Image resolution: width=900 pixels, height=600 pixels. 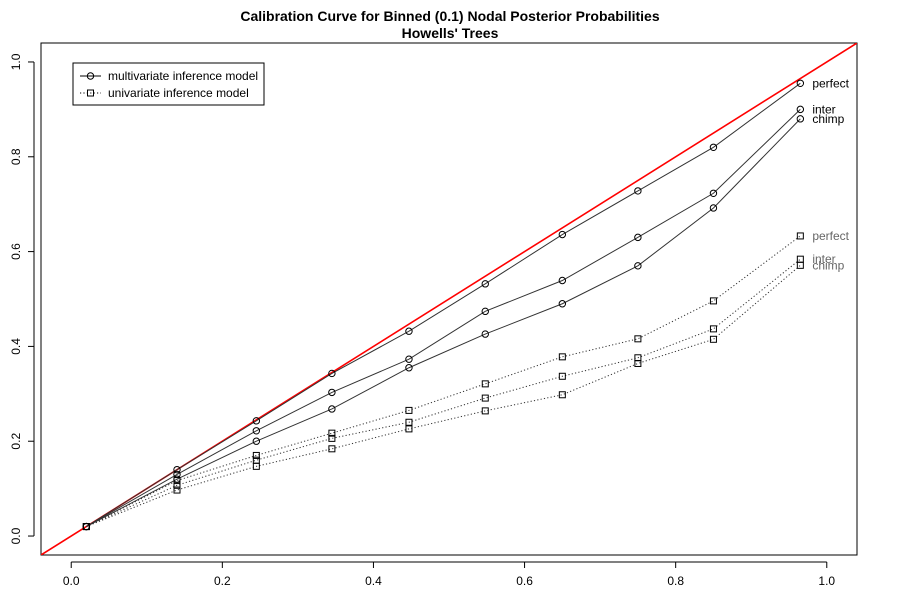 What do you see at coordinates (16, 441) in the screenshot?
I see `y-tick-label: 0.2` at bounding box center [16, 441].